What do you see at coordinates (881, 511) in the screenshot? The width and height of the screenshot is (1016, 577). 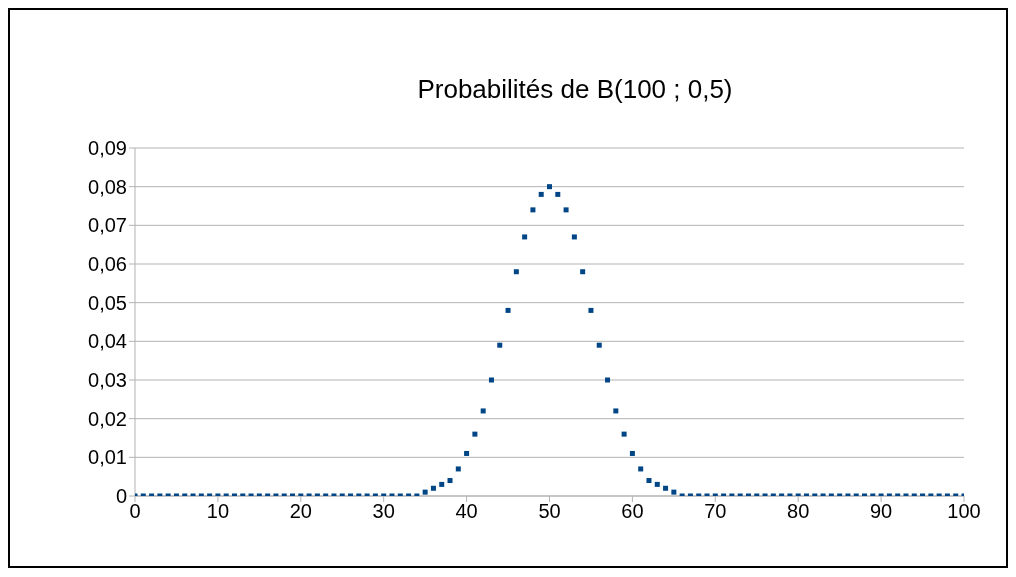 I see `x-tick-label: 90` at bounding box center [881, 511].